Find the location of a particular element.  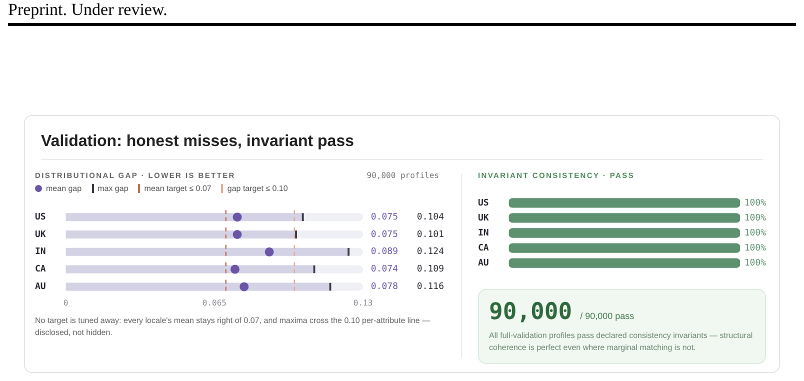

text: max gap is located at coordinates (113, 188).